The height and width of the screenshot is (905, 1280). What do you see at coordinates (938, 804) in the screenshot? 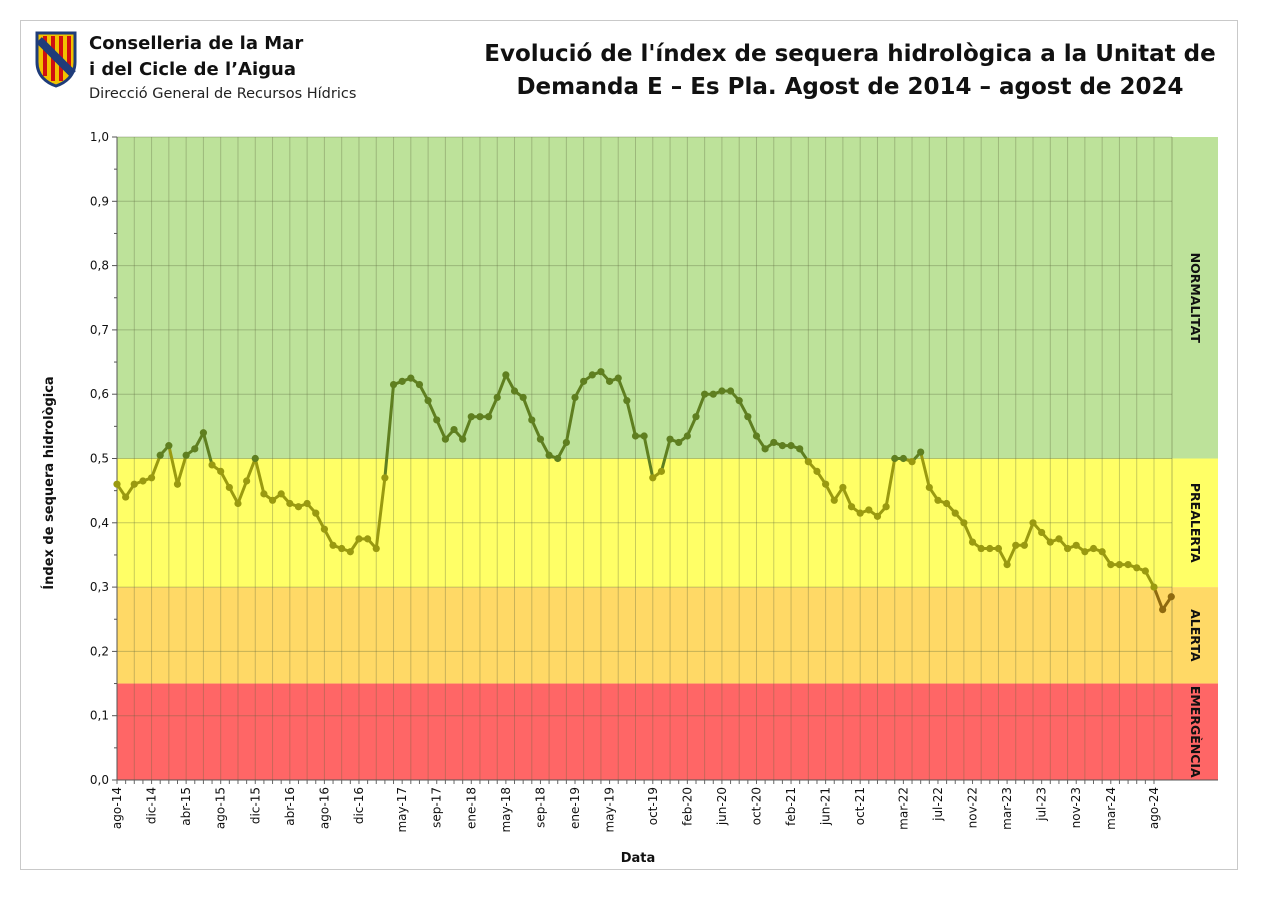
I see `x-tick-label: jul-22` at bounding box center [938, 804].